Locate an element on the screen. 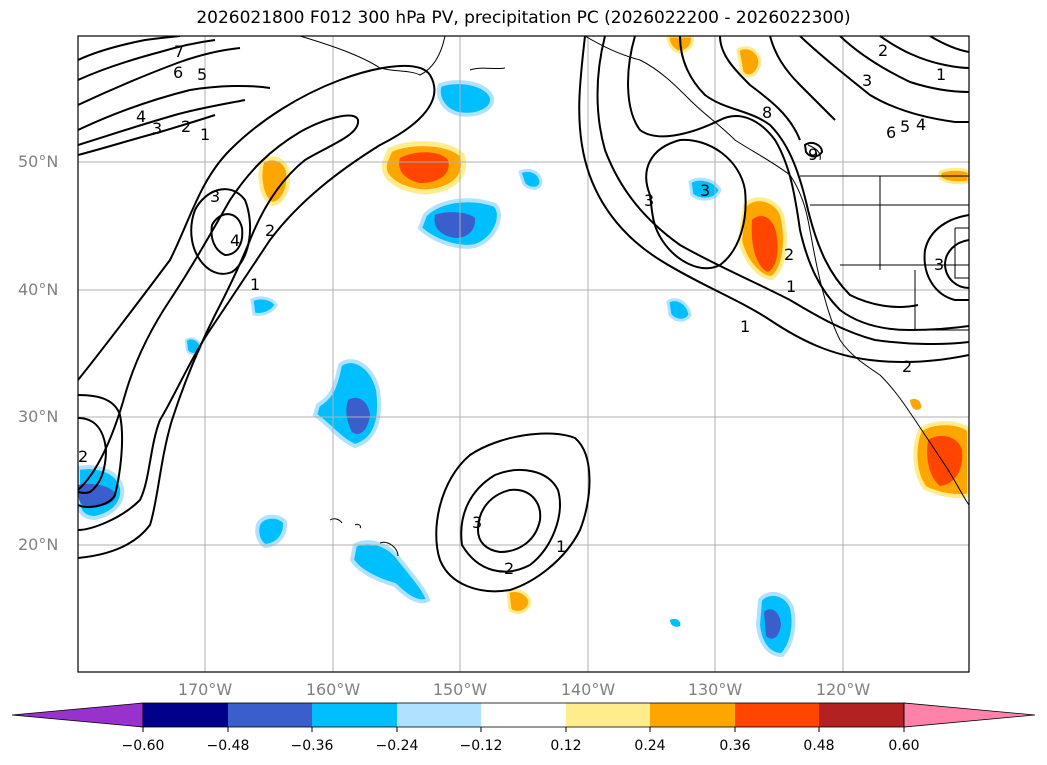 Image resolution: width=1047 pixels, height=765 pixels. contour-label: 7 is located at coordinates (179, 51).